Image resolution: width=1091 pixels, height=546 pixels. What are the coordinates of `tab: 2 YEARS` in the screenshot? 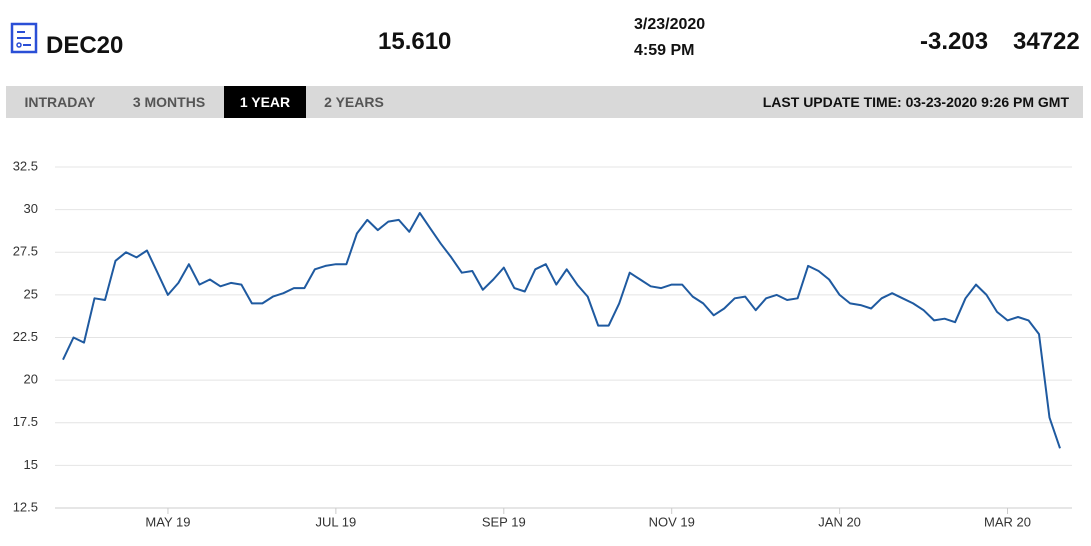 It's located at (354, 102).